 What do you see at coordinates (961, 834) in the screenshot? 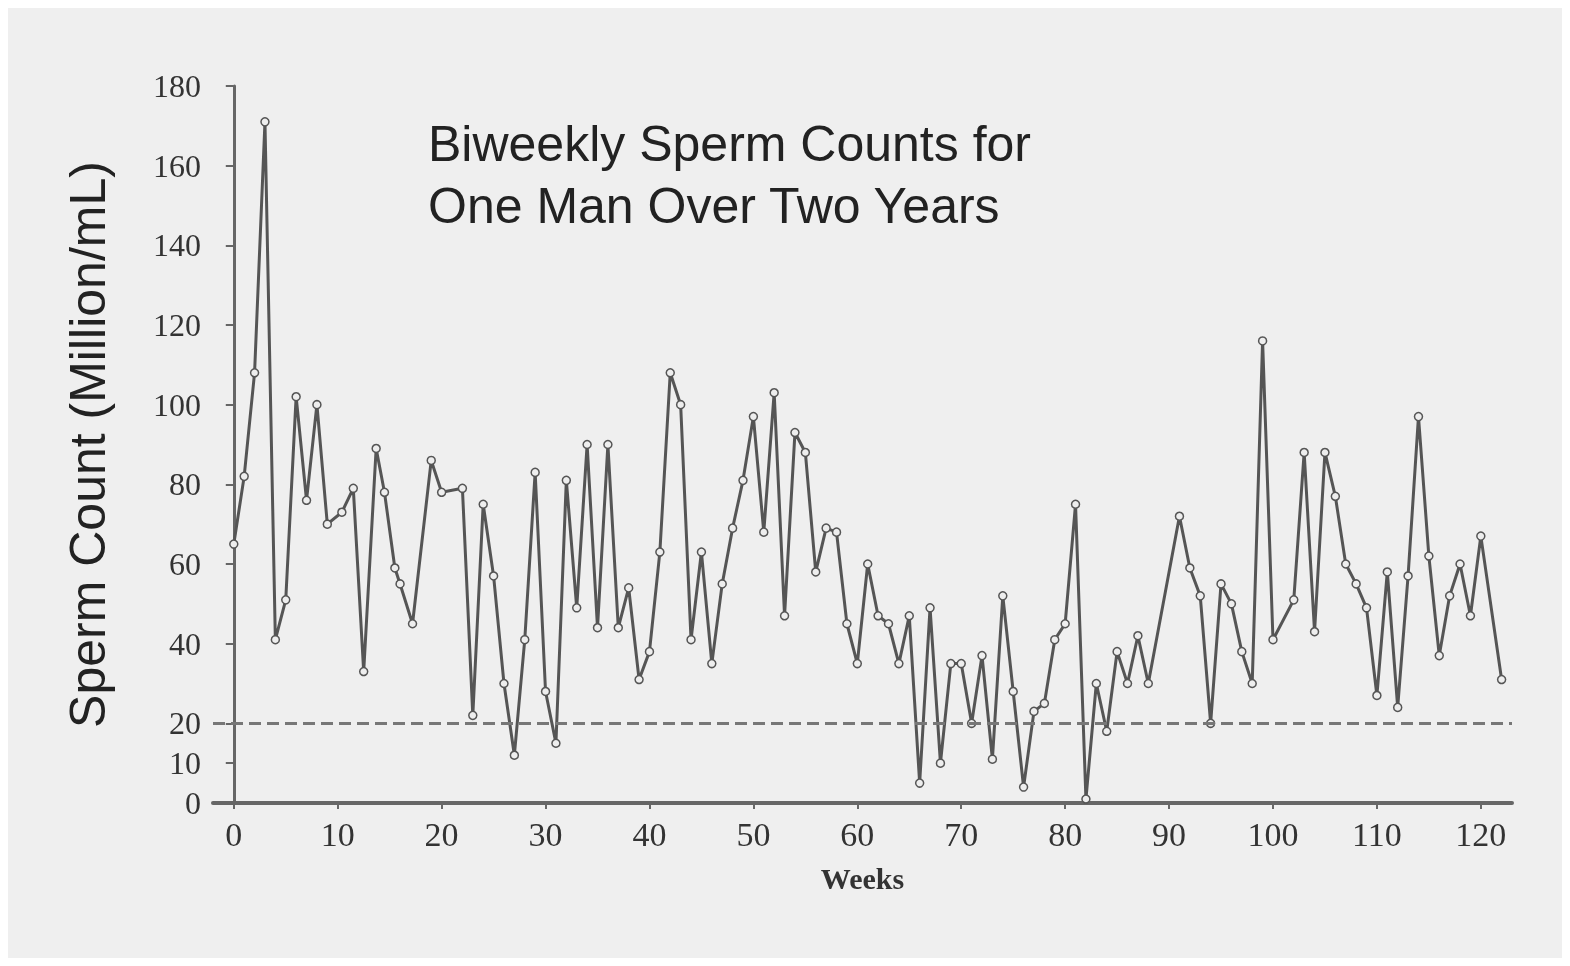
I see `x-tick-label: 70` at bounding box center [961, 834].